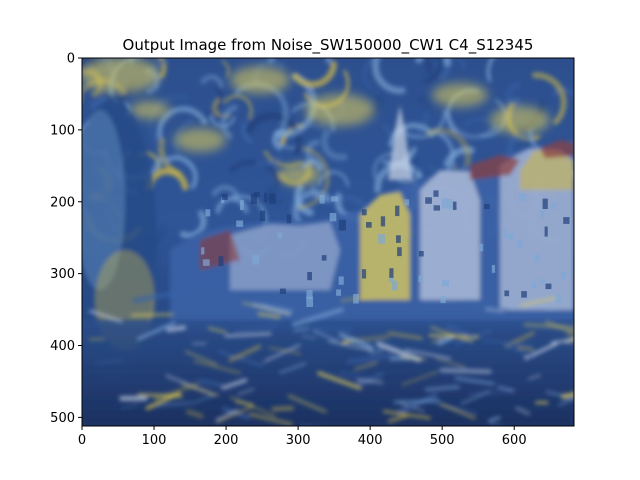  I want to click on x-tick-label: 500, so click(442, 440).